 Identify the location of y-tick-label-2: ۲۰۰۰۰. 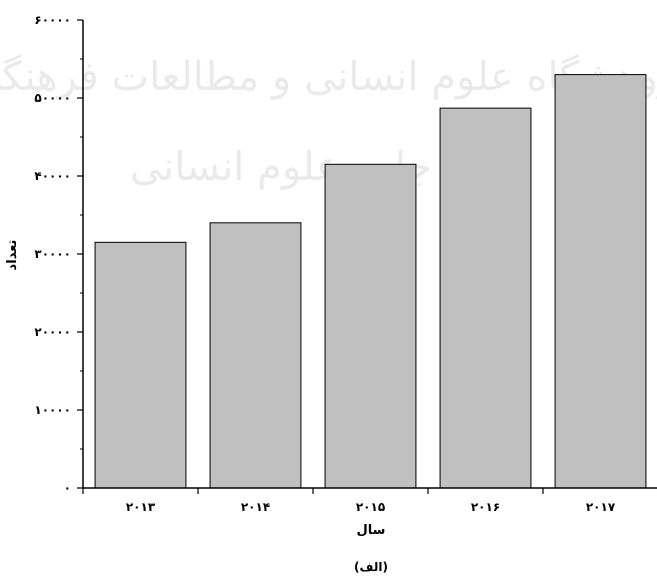
(52, 332).